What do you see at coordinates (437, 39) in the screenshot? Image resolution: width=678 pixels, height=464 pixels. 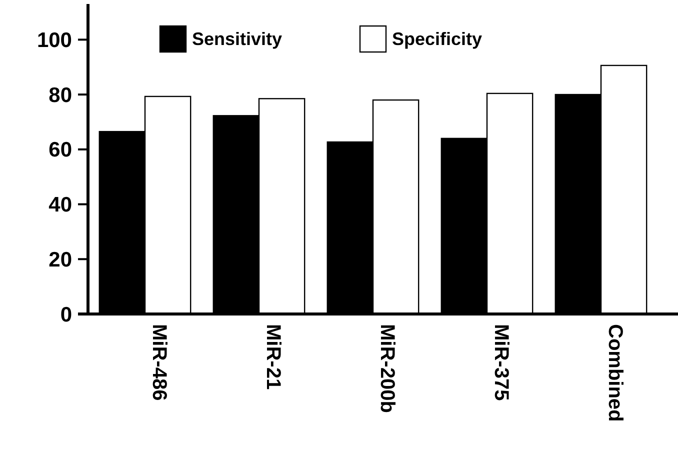 I see `legend-label: Specificity` at bounding box center [437, 39].